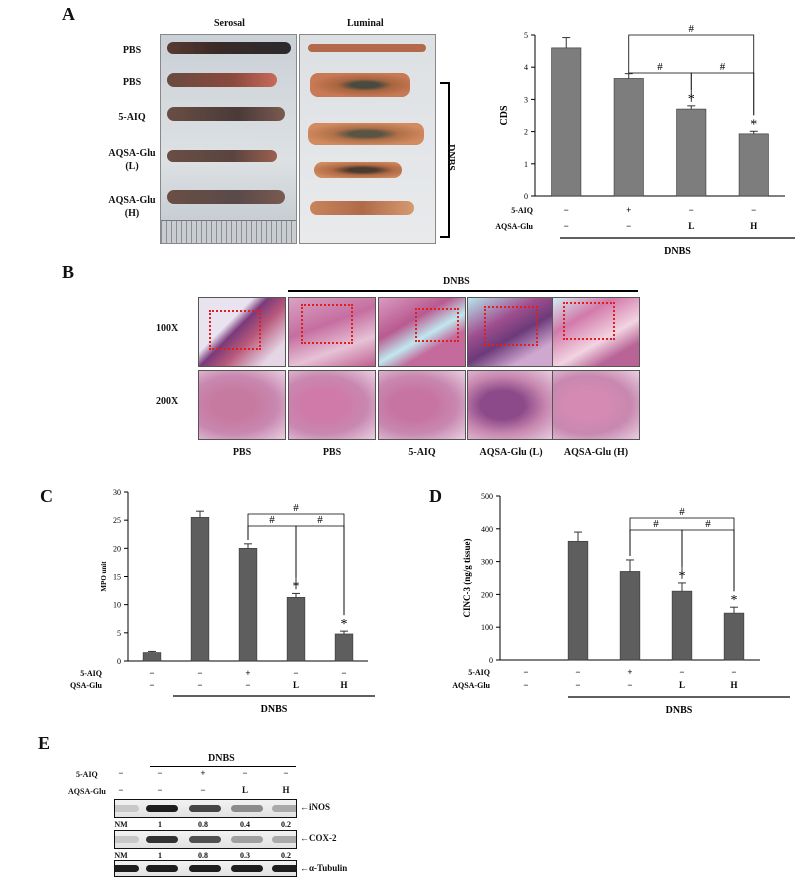  I want to click on histology-column-label: 5-AIQ, so click(422, 452).